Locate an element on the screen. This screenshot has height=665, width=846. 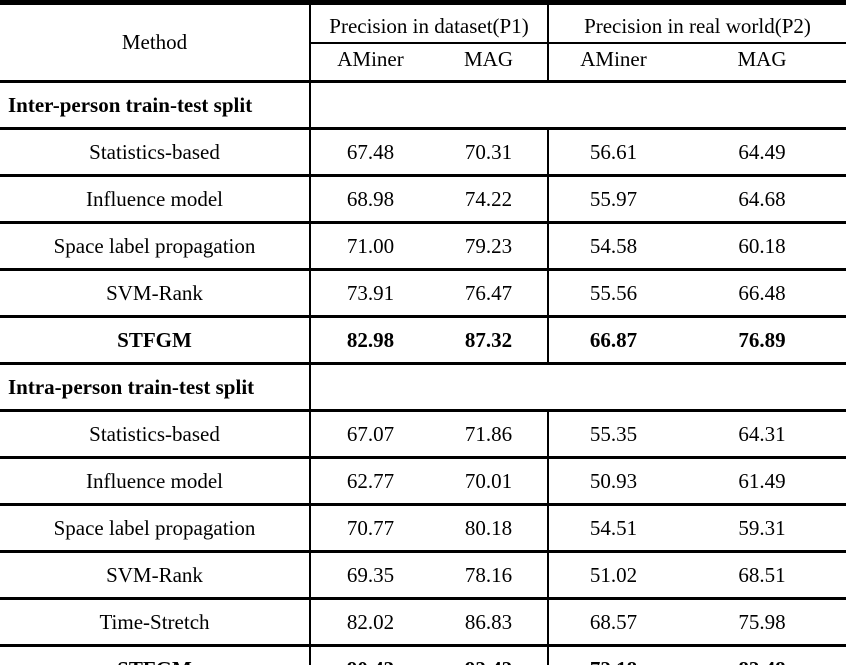
value-cell: 70.01 is located at coordinates (489, 480).